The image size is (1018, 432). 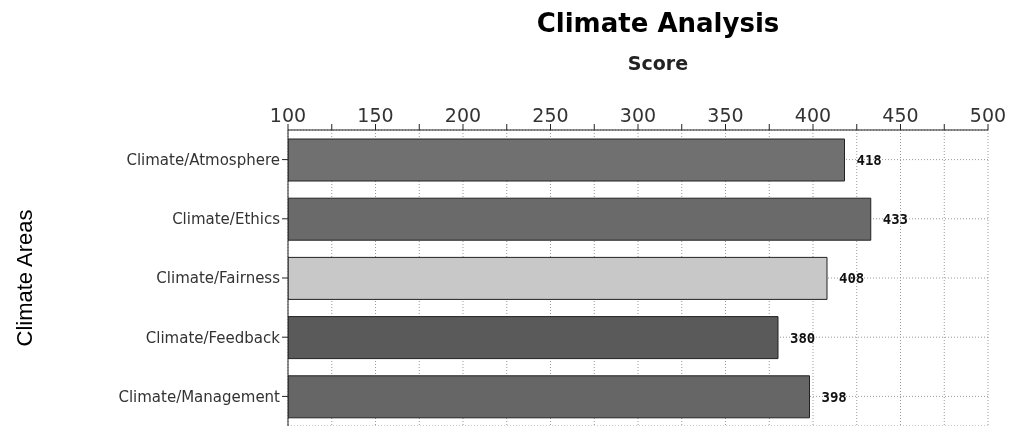 I want to click on data-label: 433, so click(x=895, y=219).